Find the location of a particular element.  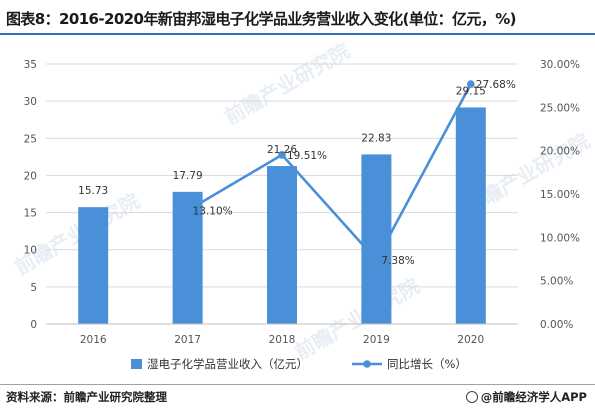

y-left-tick-label: 15 is located at coordinates (30, 214).